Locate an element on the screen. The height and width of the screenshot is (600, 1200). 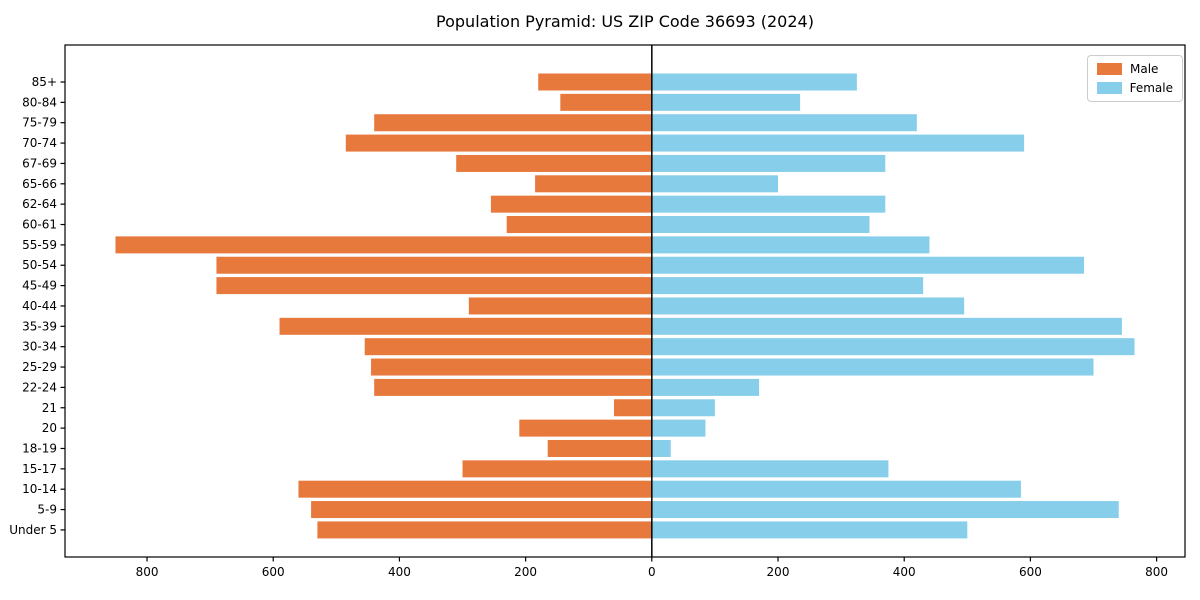
y-tick-label-65-66: 65-66 is located at coordinates (39, 184).